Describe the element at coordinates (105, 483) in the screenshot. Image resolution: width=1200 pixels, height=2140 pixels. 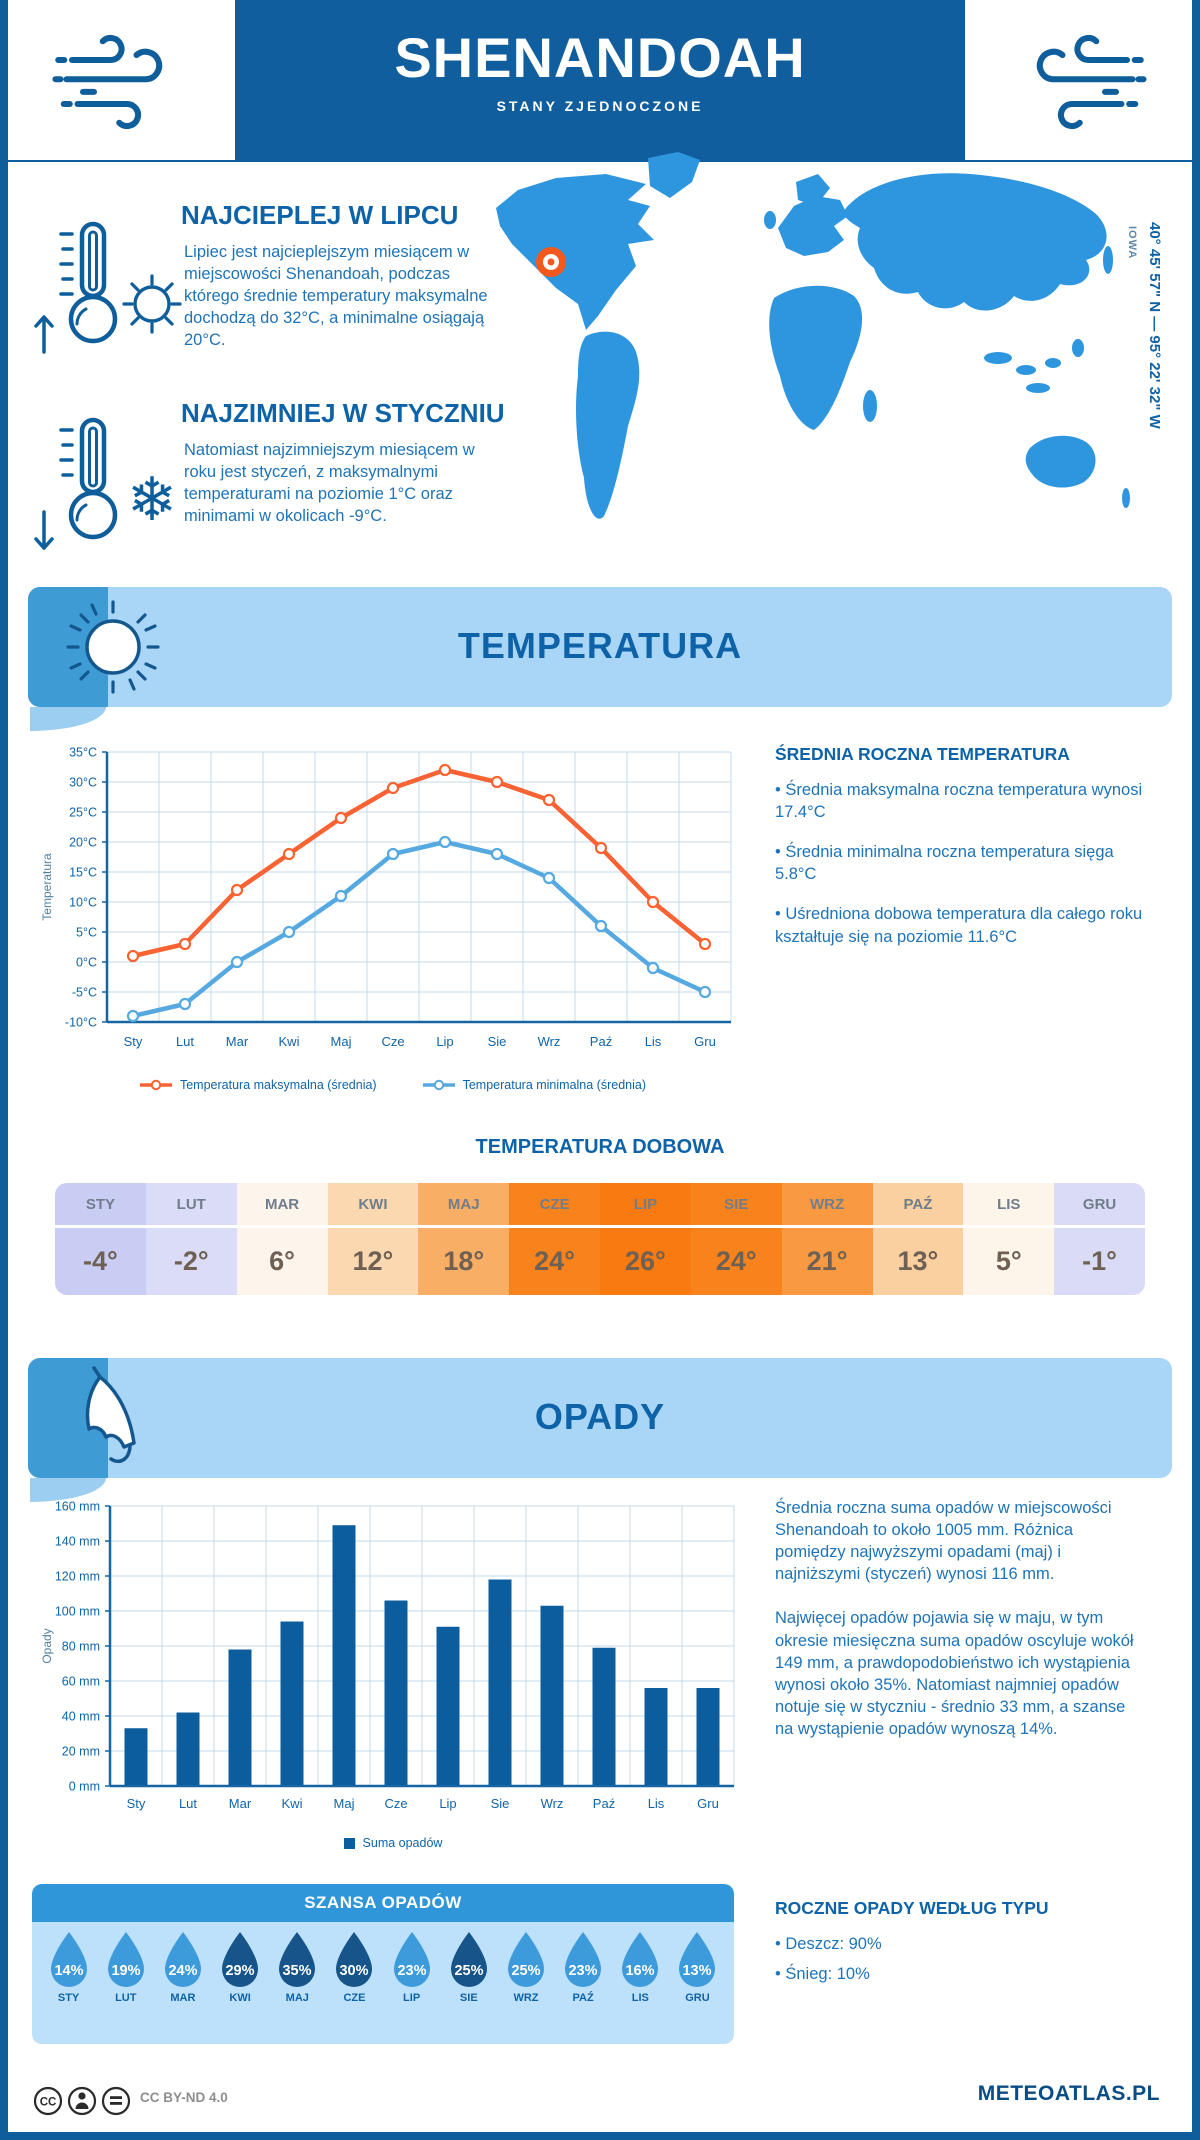
I see `thermometer-cold-icon: ❄` at that location.